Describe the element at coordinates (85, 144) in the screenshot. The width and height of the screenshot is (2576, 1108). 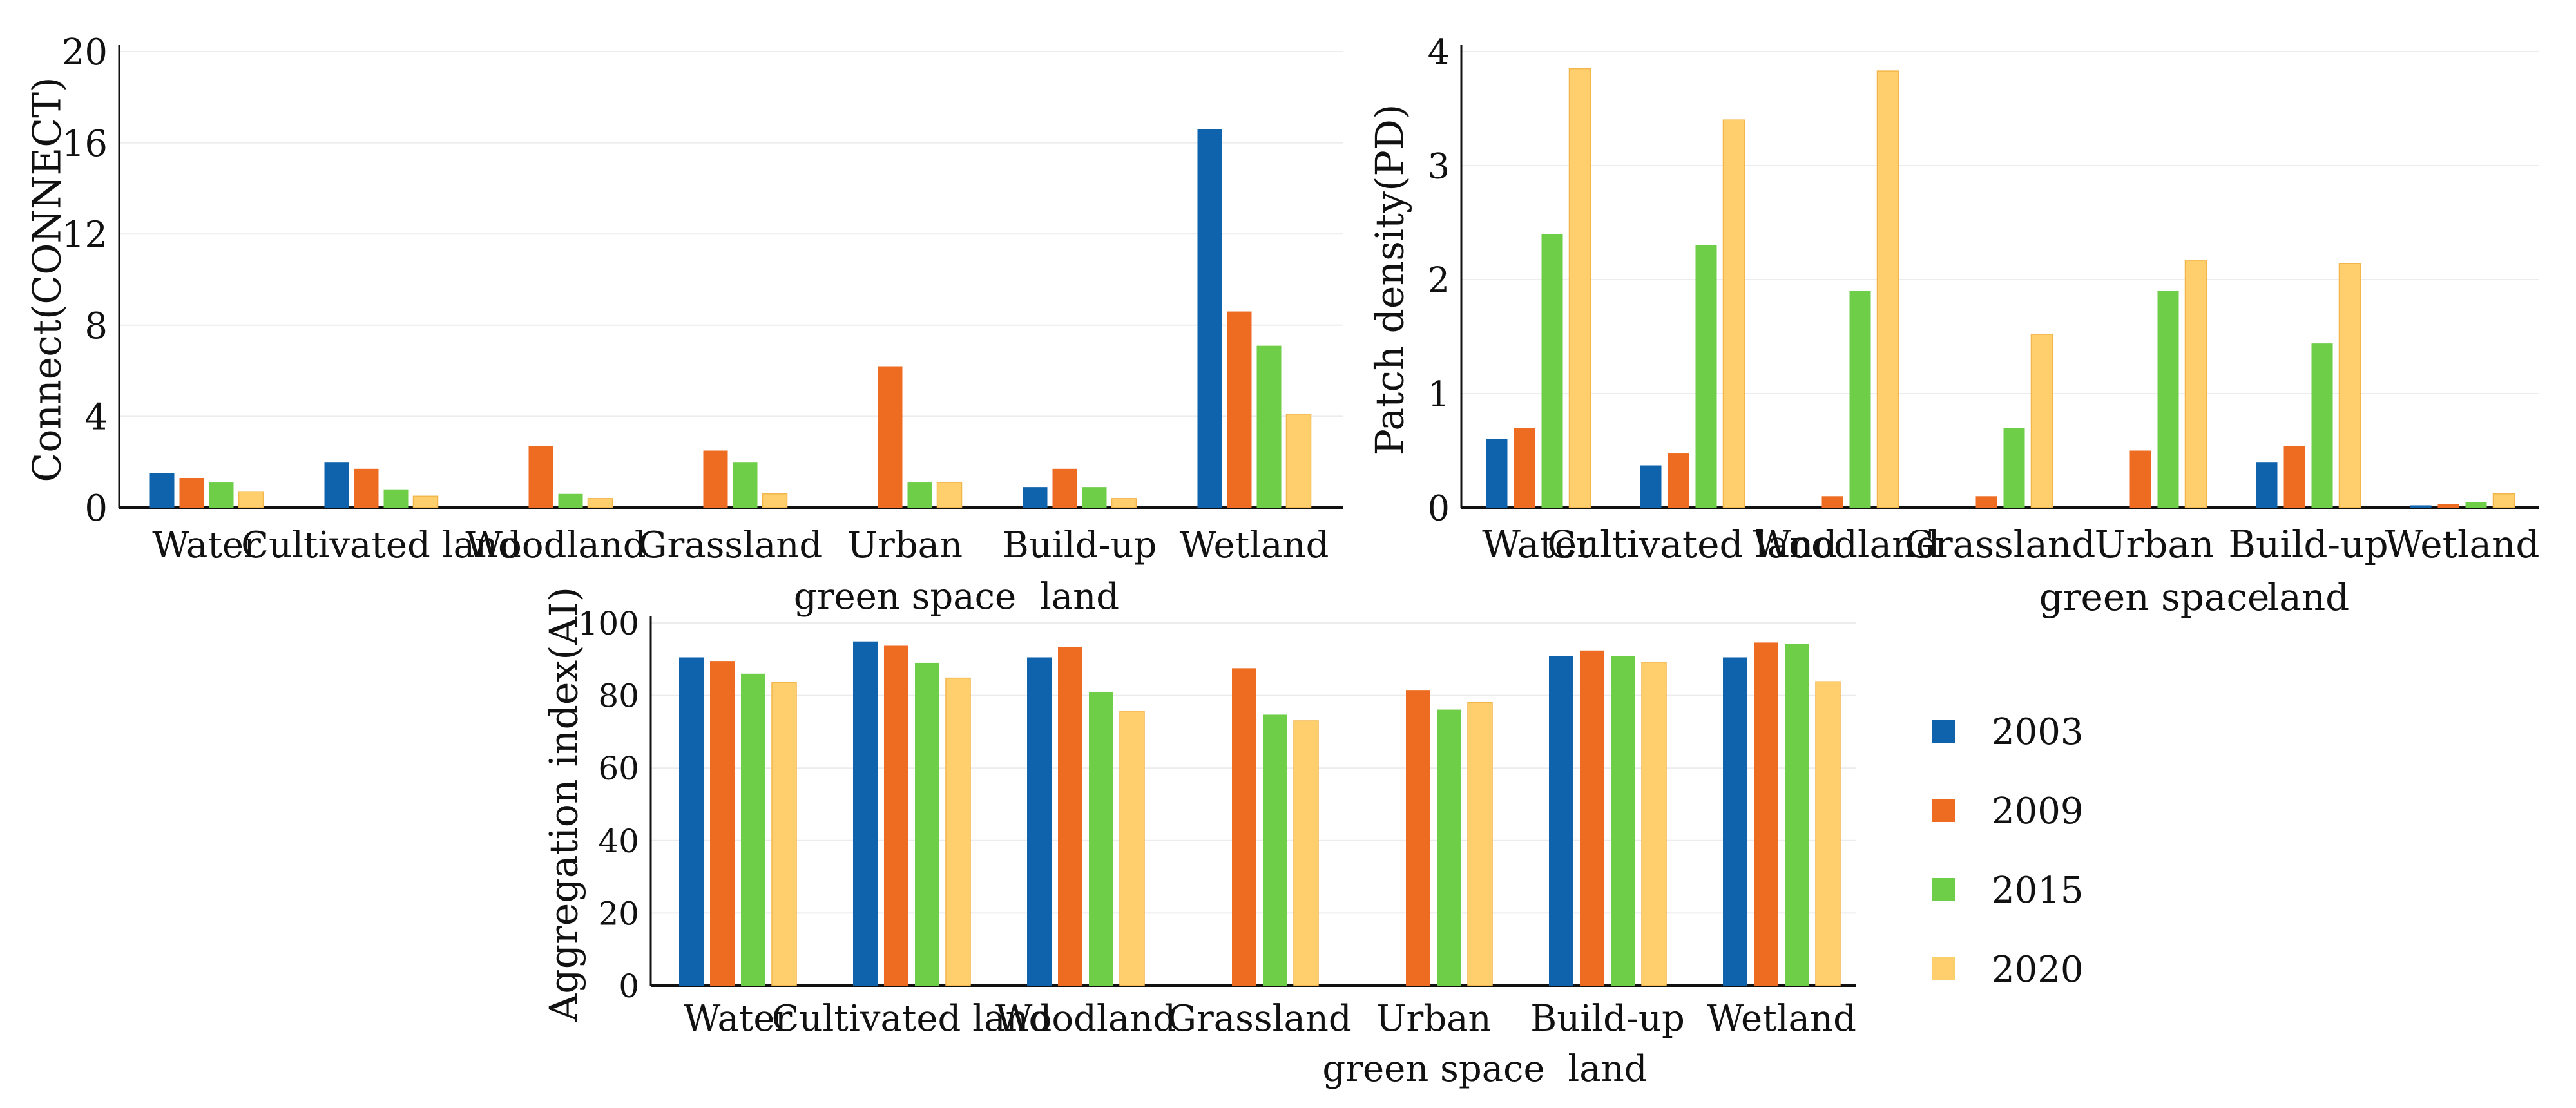
I see `y-tick-label: 16` at that location.